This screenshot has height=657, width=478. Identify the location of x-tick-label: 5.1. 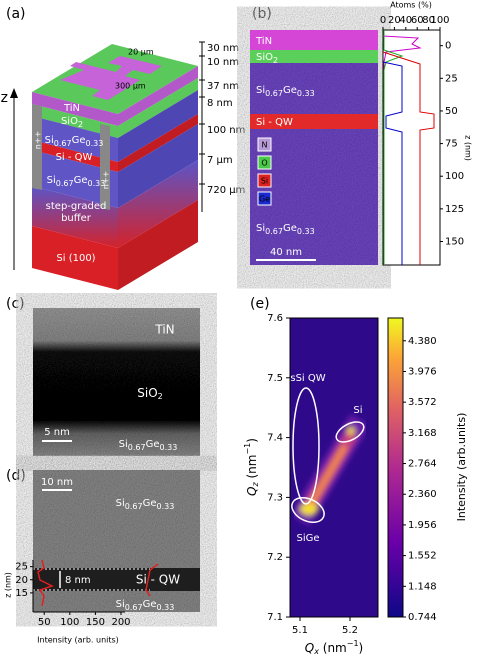
(300, 630).